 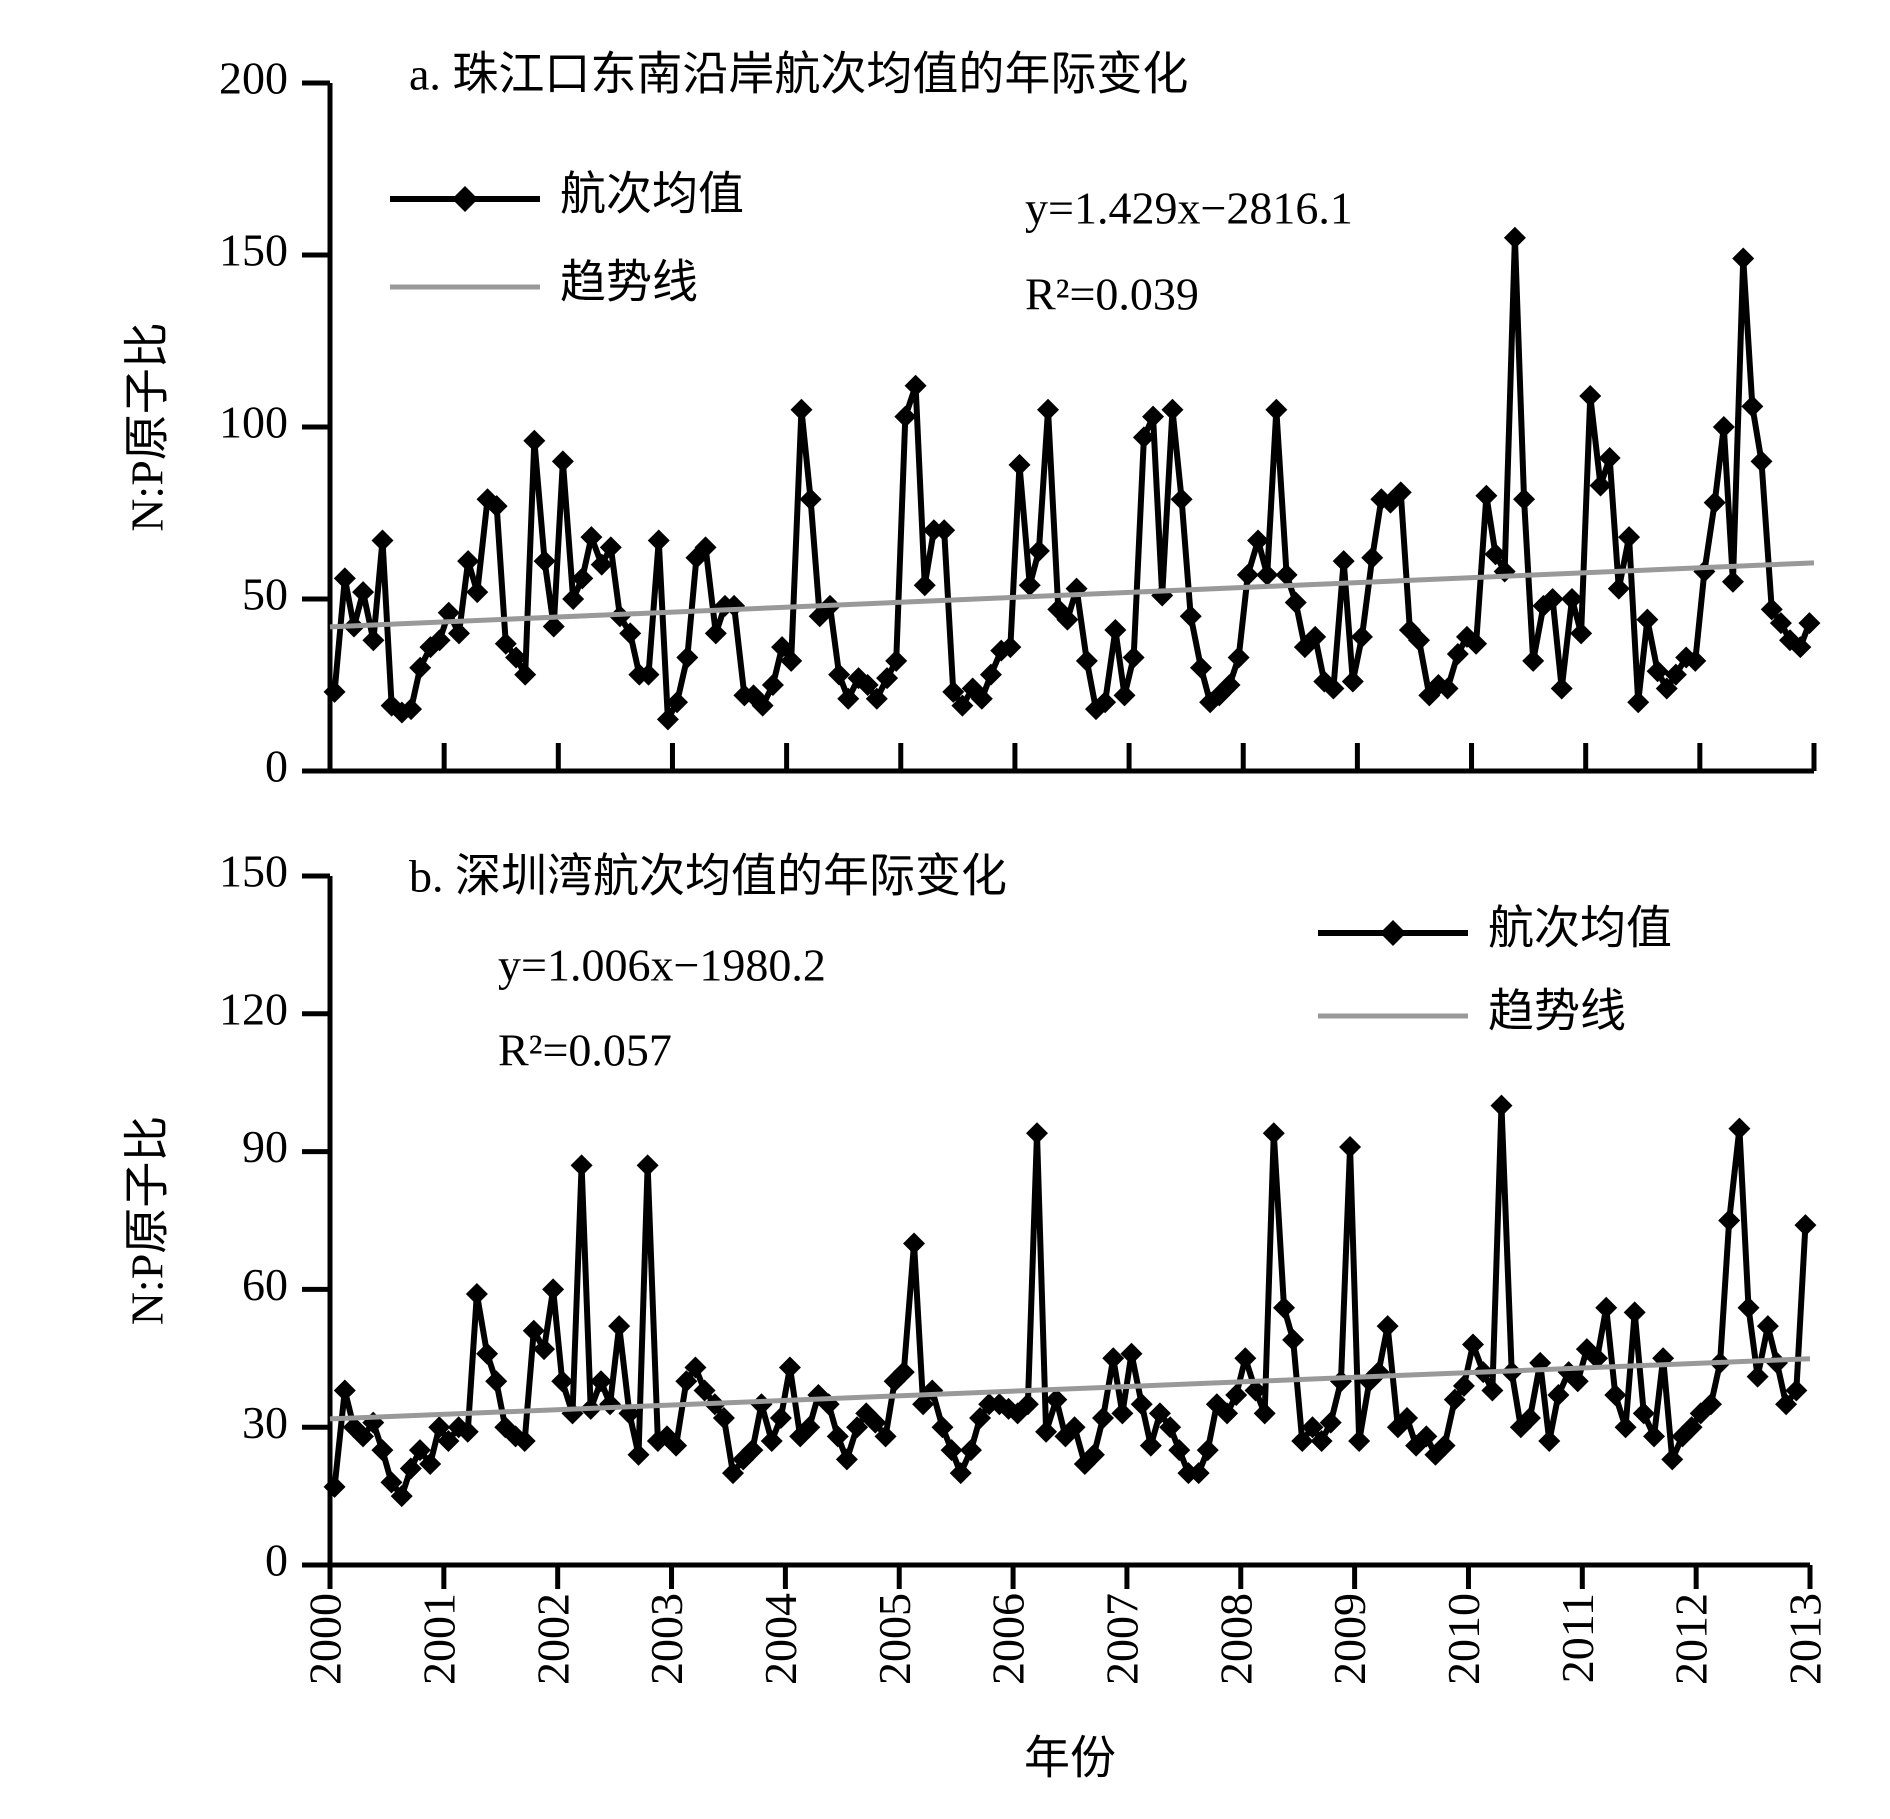 What do you see at coordinates (894, 1639) in the screenshot?
I see `x-tick-label: 2005` at bounding box center [894, 1639].